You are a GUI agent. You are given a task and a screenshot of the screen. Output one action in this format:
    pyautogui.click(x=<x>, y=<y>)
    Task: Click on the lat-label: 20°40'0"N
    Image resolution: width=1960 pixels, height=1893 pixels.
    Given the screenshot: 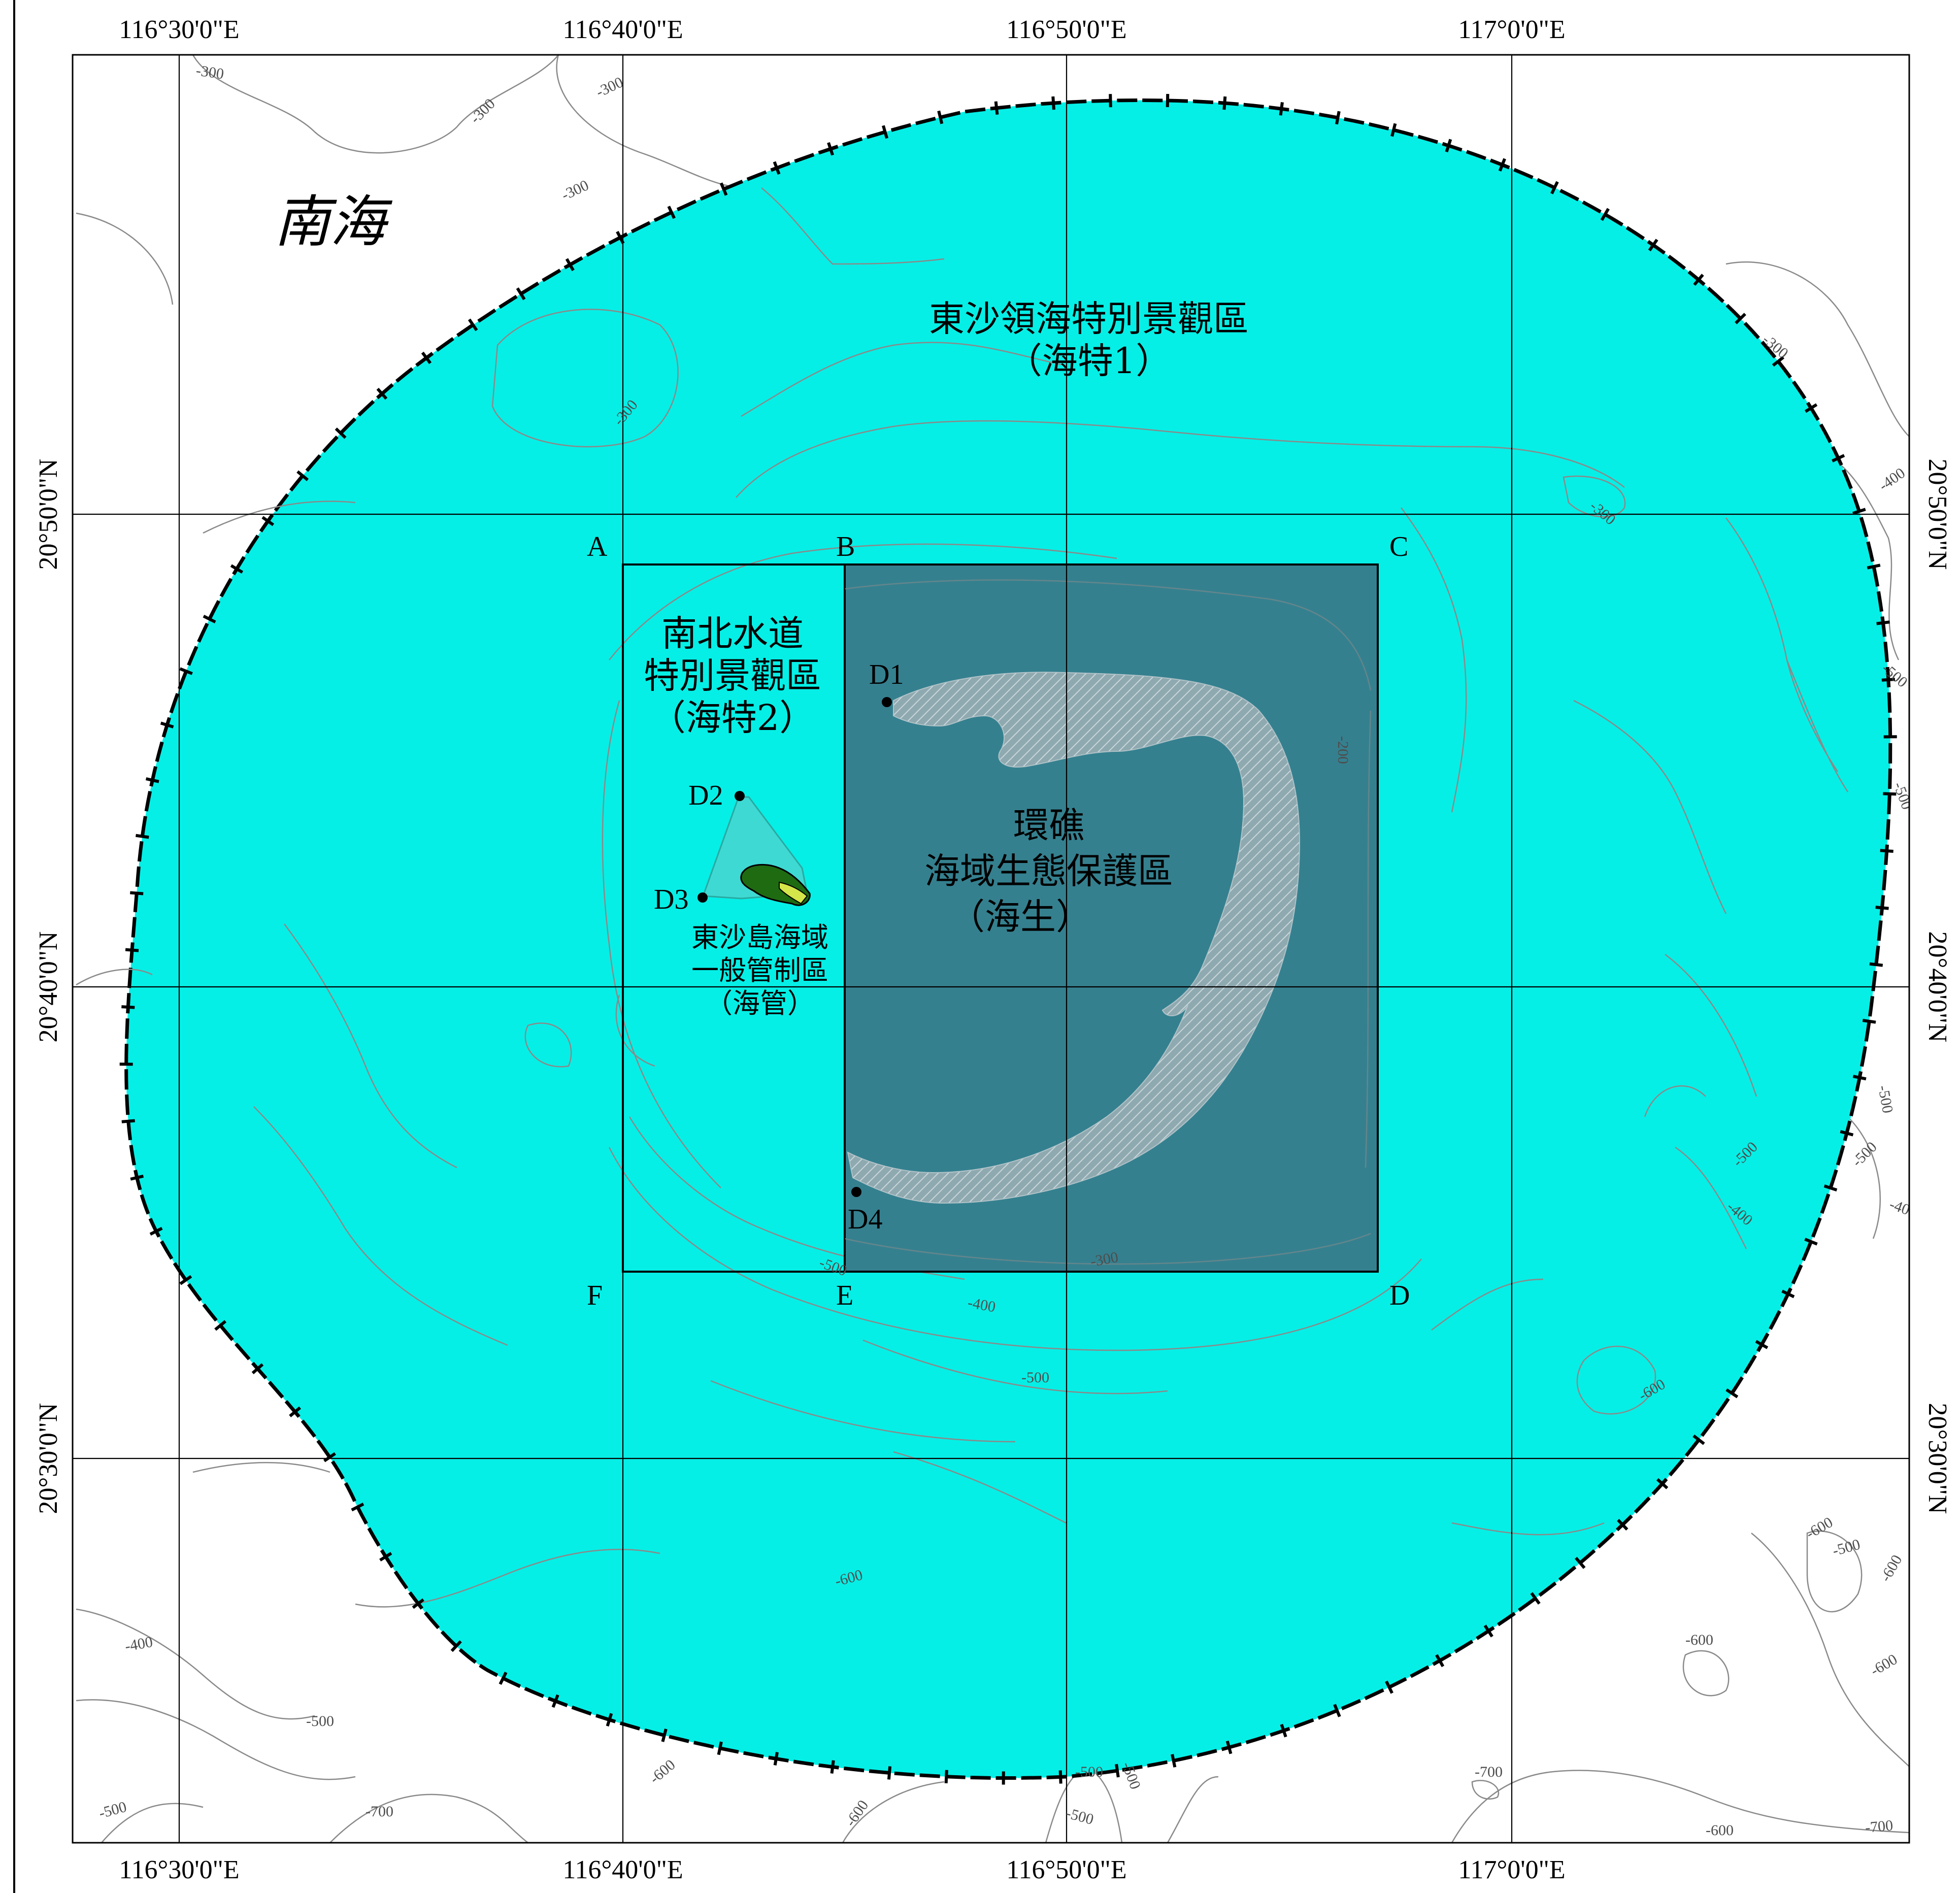 What is the action you would take?
    pyautogui.click(x=48, y=987)
    